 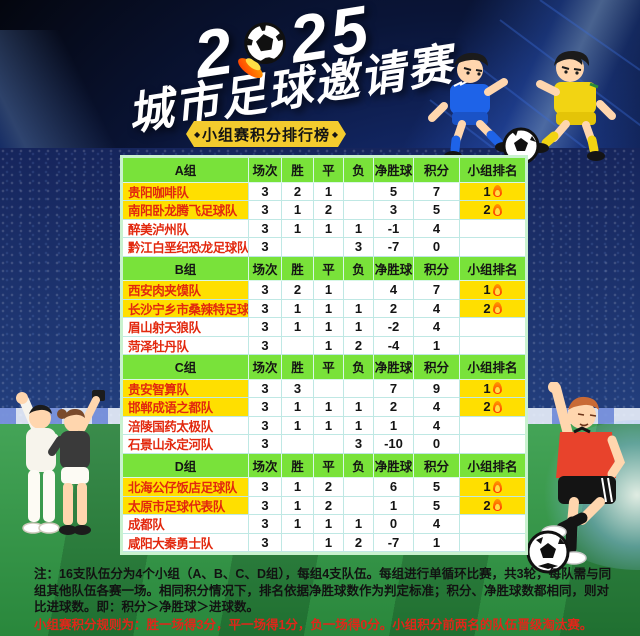 What do you see at coordinates (437, 388) in the screenshot?
I see `stat-cell: 9` at bounding box center [437, 388].